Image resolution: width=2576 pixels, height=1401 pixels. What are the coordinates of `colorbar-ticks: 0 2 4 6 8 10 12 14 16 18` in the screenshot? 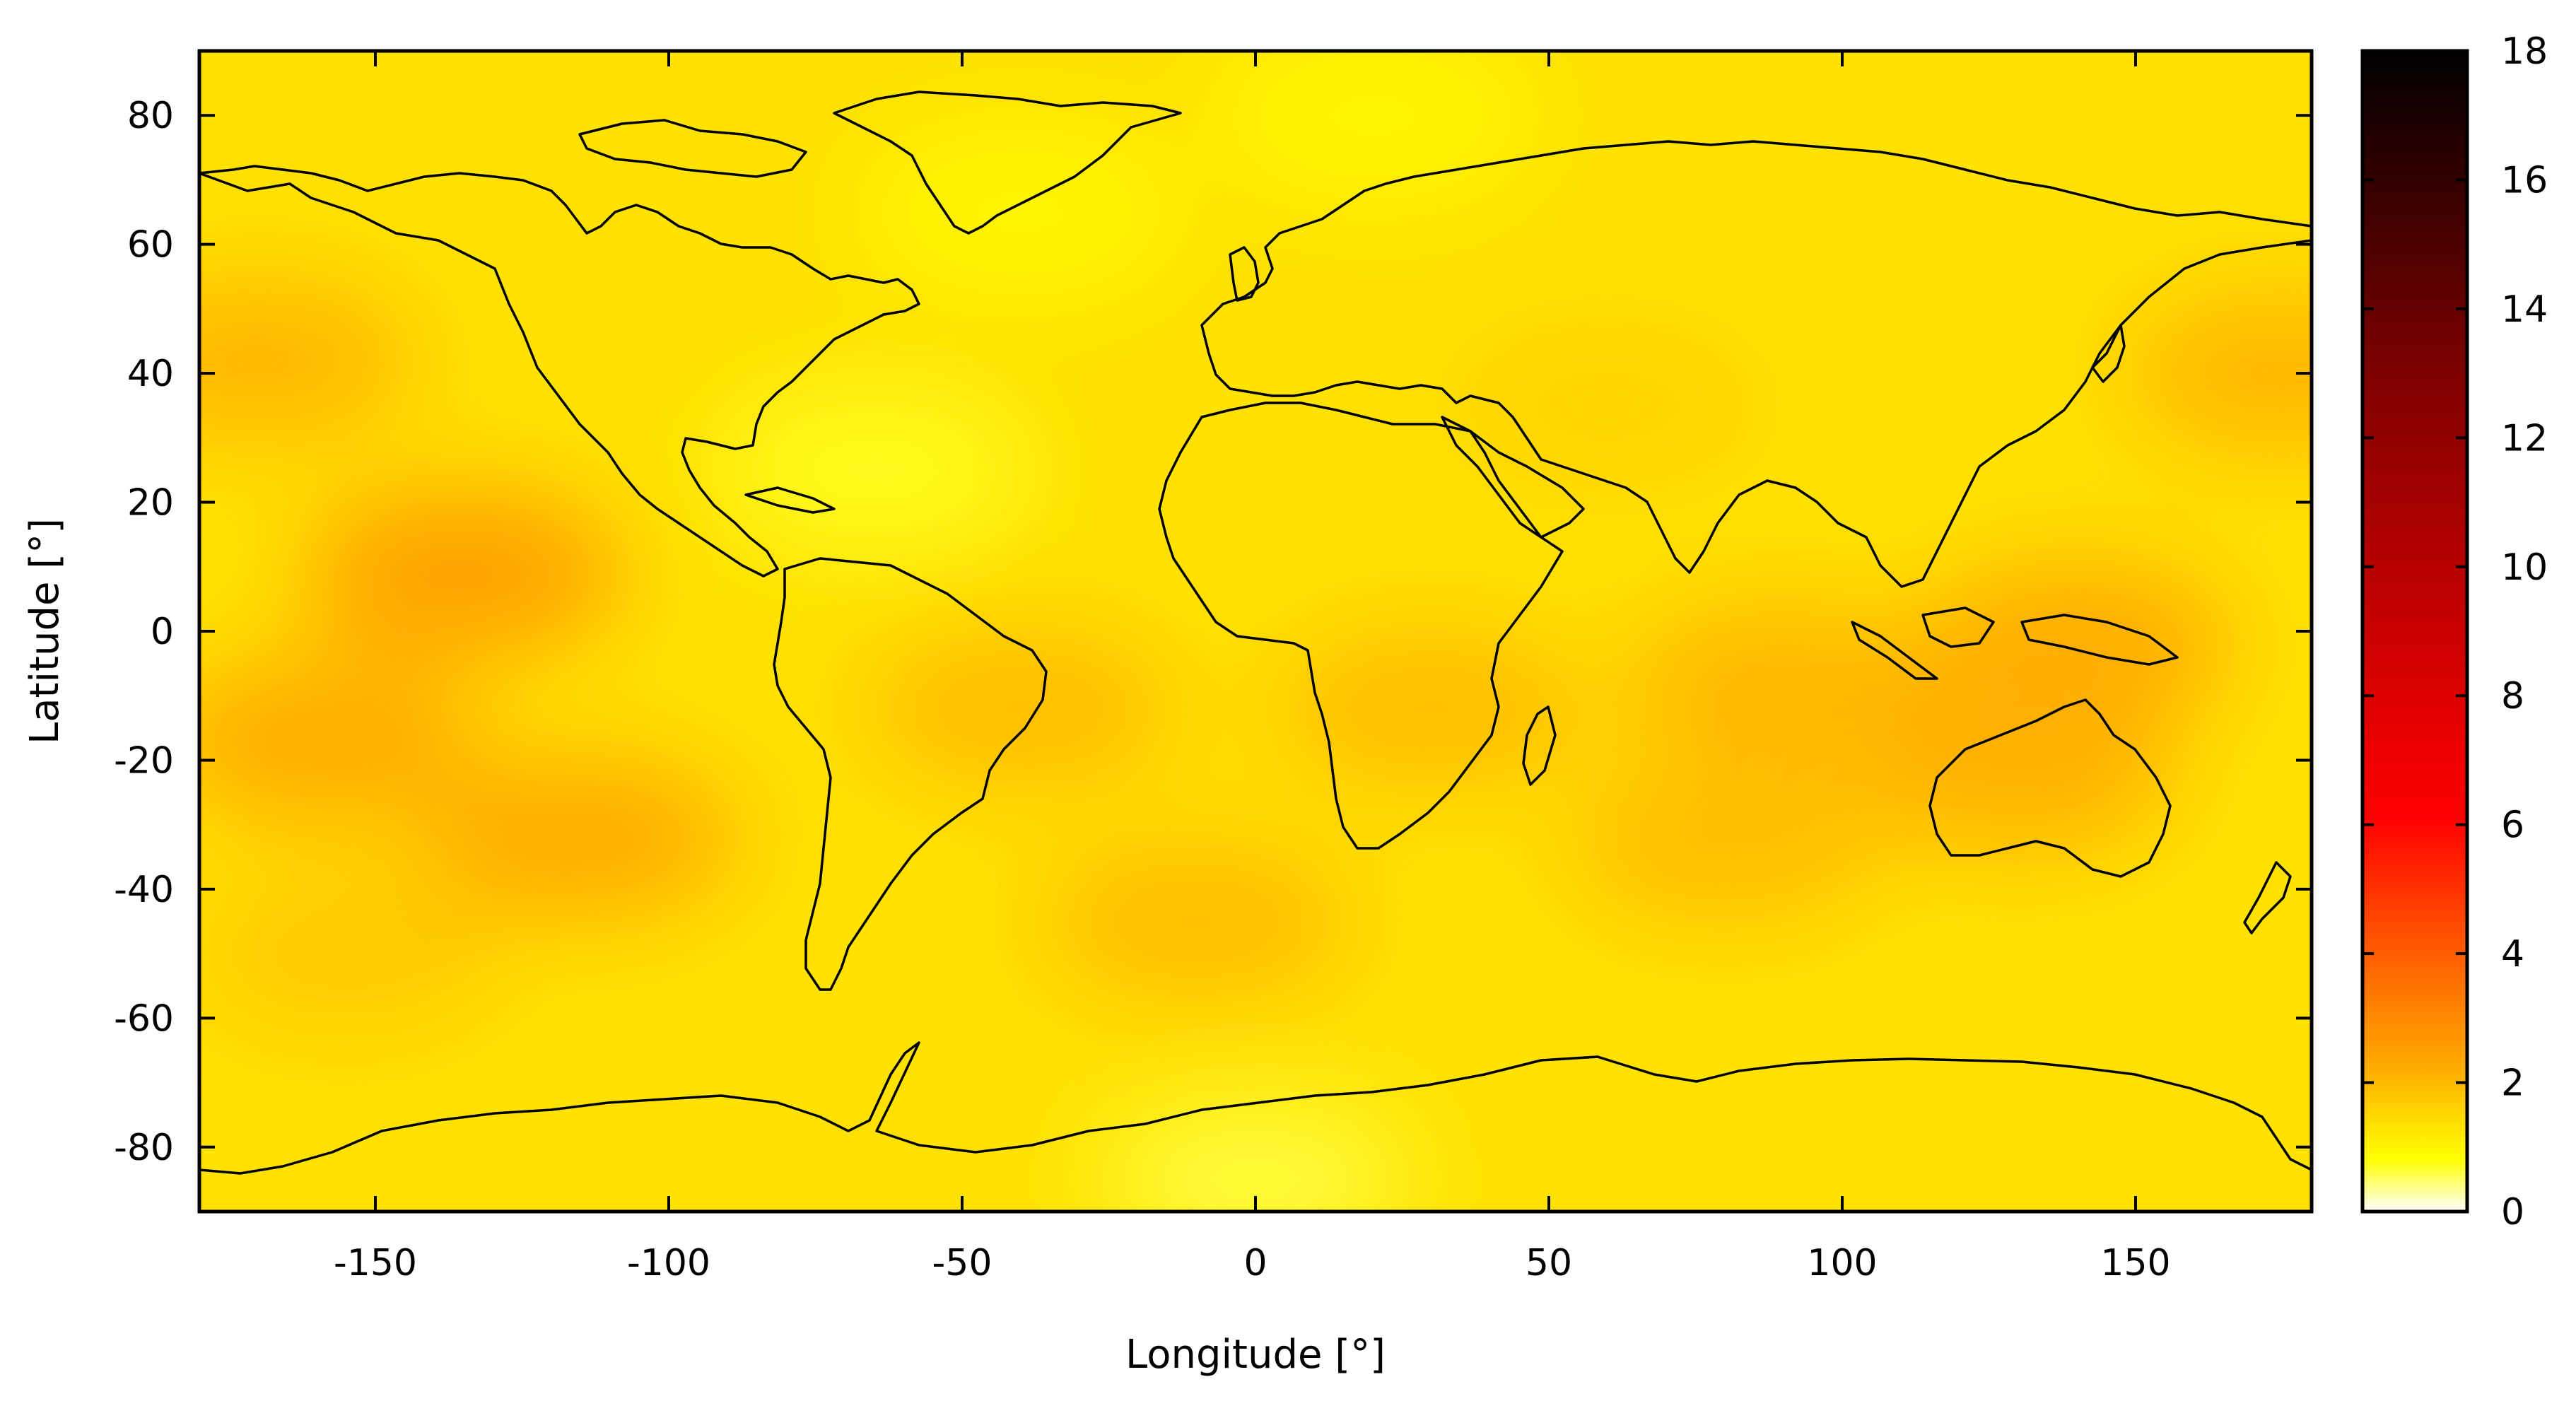 It's located at (2456, 631).